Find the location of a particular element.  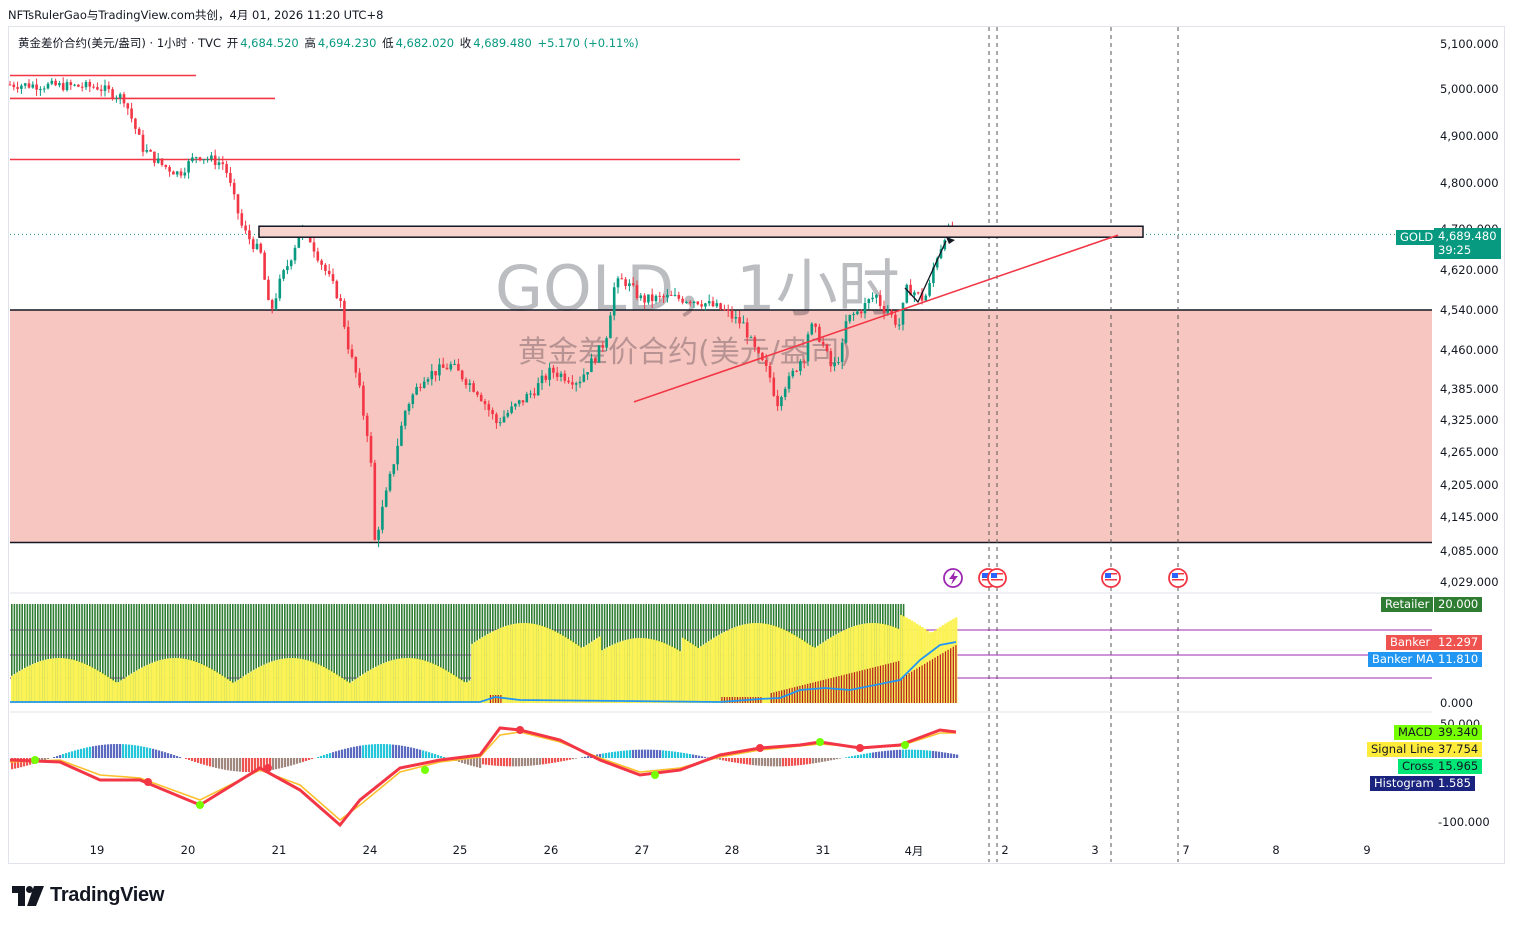

macd-legend-value-1: 37.754 is located at coordinates (1458, 749).